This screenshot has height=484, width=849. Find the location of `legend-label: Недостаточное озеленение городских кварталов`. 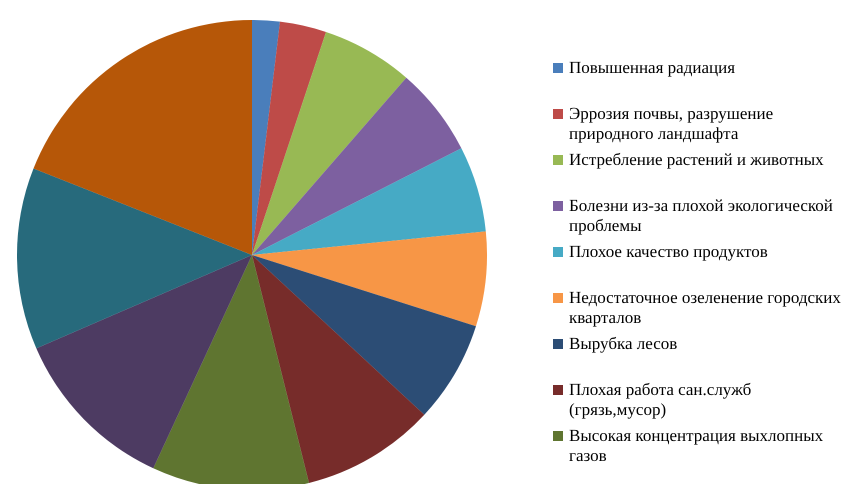

legend-label: Недостаточное озеленение городских кварталов is located at coordinates (705, 308).